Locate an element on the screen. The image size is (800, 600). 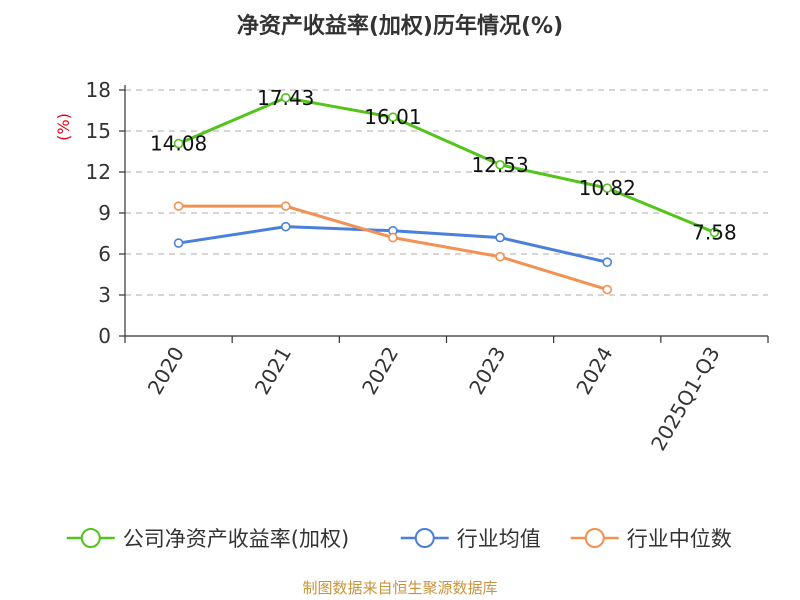
x-tick-label: 2024 is located at coordinates (594, 371).